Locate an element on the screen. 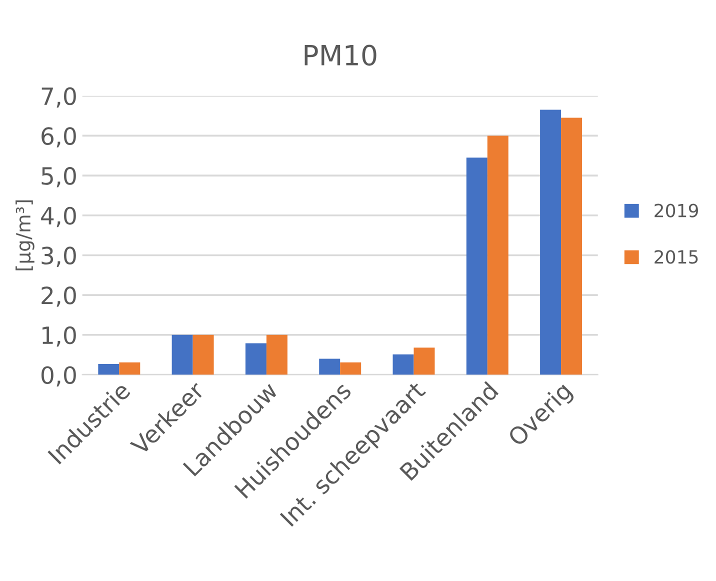 The image size is (716, 581). y-axis-title: [µg/m³] is located at coordinates (25, 235).